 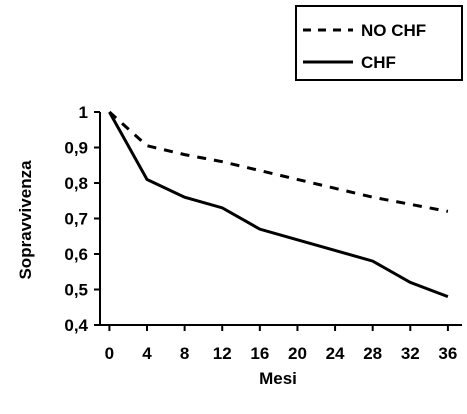 What do you see at coordinates (447, 353) in the screenshot?
I see `x-tick-label: 36` at bounding box center [447, 353].